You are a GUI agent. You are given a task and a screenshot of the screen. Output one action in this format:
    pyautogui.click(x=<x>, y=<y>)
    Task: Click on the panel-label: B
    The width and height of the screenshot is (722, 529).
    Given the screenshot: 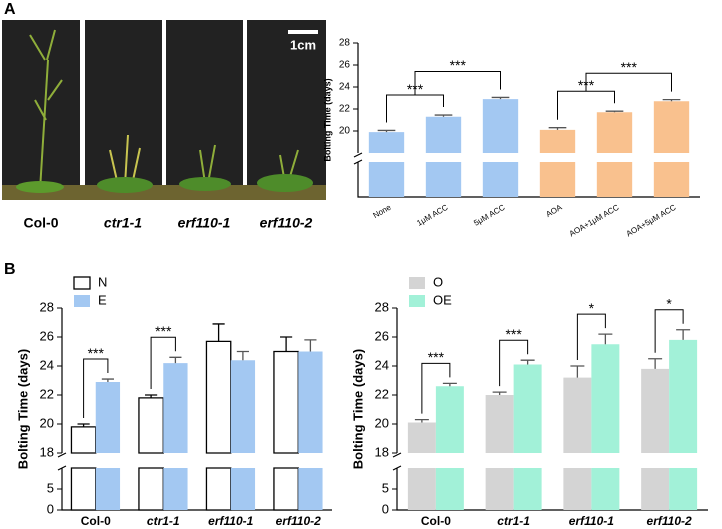 What is the action you would take?
    pyautogui.click(x=10, y=269)
    